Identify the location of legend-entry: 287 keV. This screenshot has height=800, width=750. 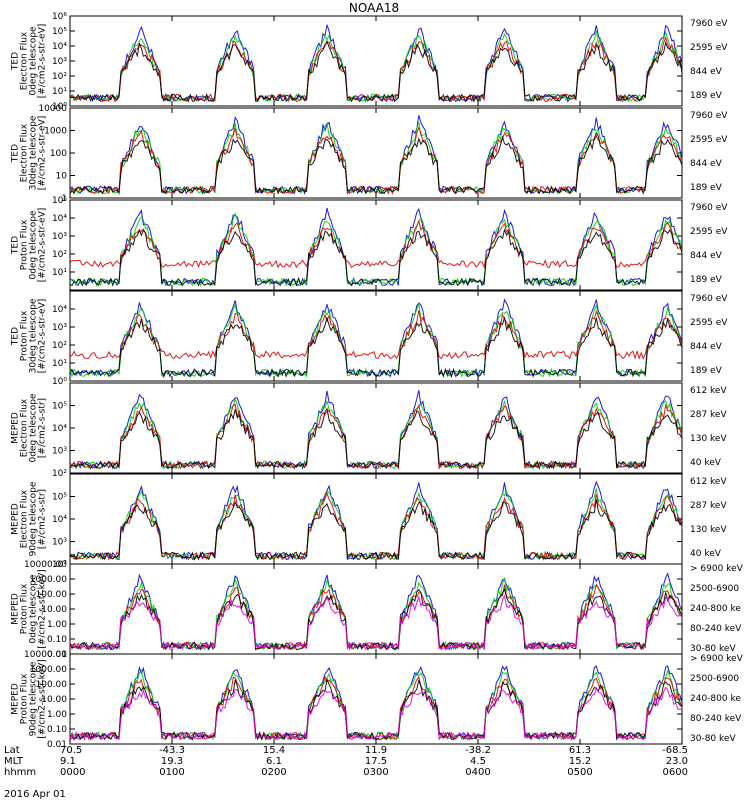
(708, 415).